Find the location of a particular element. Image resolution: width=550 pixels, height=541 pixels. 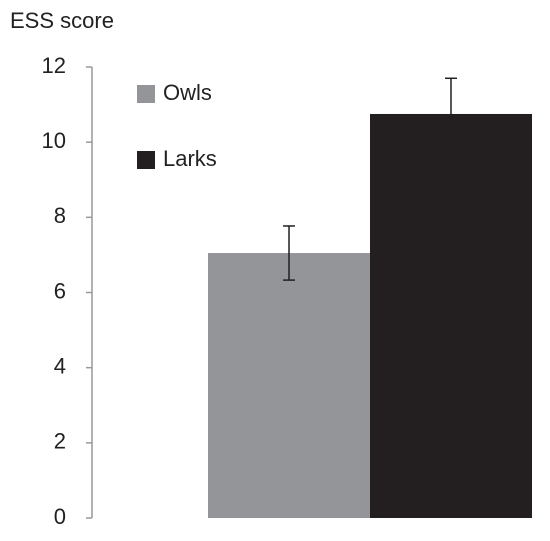

y-tick-label: 0 is located at coordinates (60, 516).